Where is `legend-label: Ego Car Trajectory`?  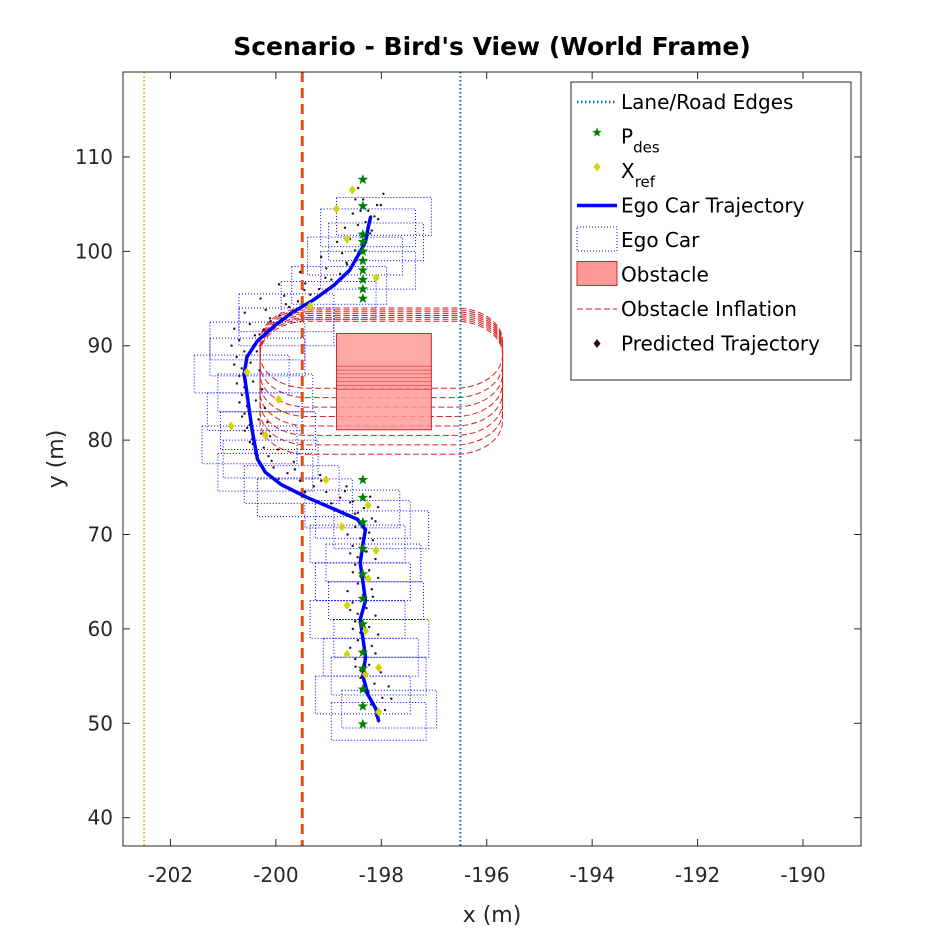
legend-label: Ego Car Trajectory is located at coordinates (713, 206).